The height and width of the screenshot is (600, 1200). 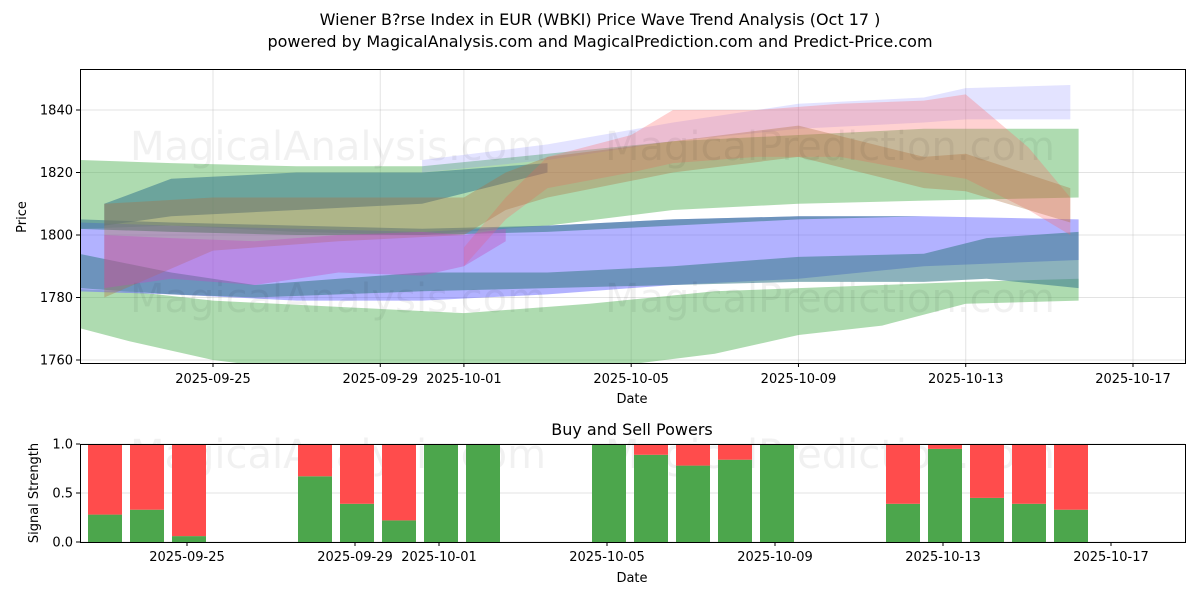 What do you see at coordinates (439, 557) in the screenshot?
I see `signal-x-tick-label: 2025-10-01` at bounding box center [439, 557].